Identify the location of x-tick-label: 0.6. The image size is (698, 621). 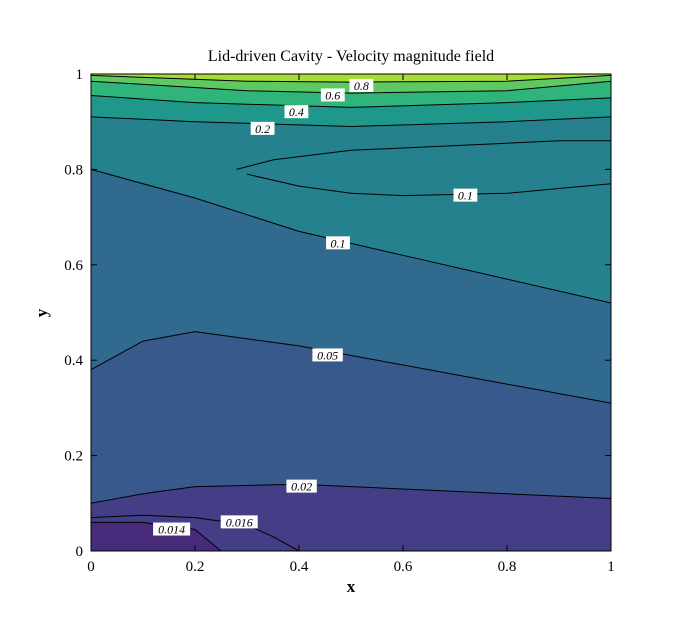
(403, 567).